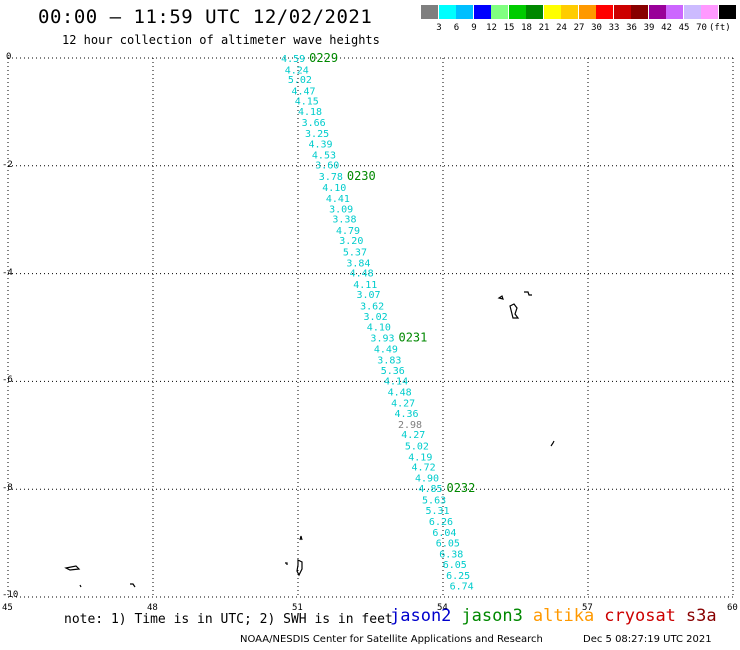  I want to click on wave-height-value: 4.47, so click(303, 91).